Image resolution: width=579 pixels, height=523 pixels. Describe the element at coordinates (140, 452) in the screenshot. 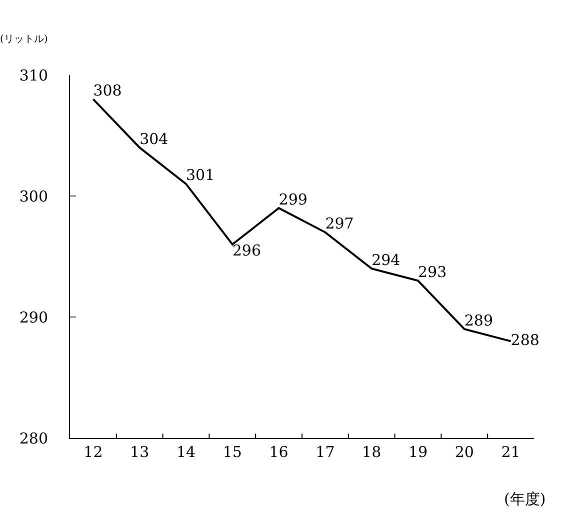

I see `x-tick-label: 13` at that location.